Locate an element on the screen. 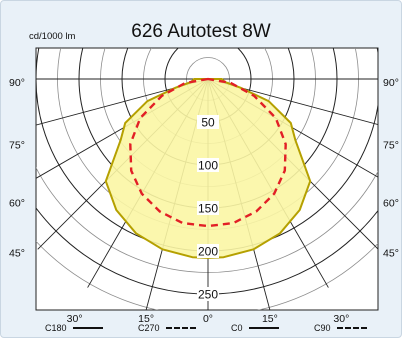 The image size is (402, 338). grid-spoke--75 is located at coordinates (122, 102).